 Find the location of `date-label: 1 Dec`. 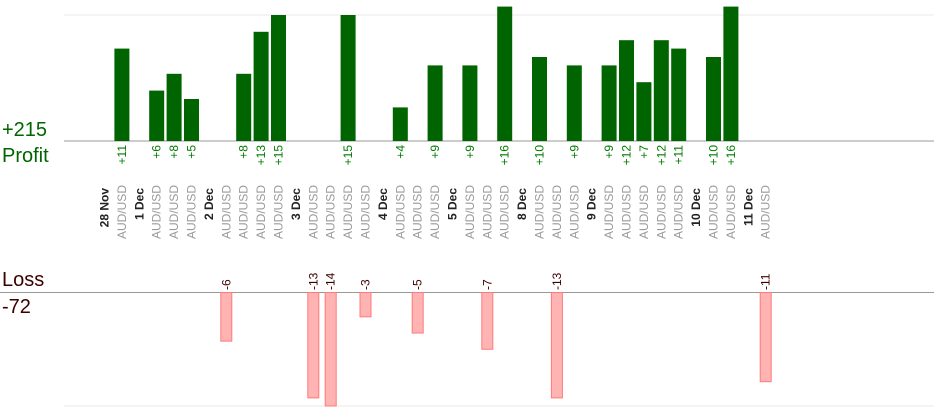

date-label: 1 Dec is located at coordinates (139, 204).